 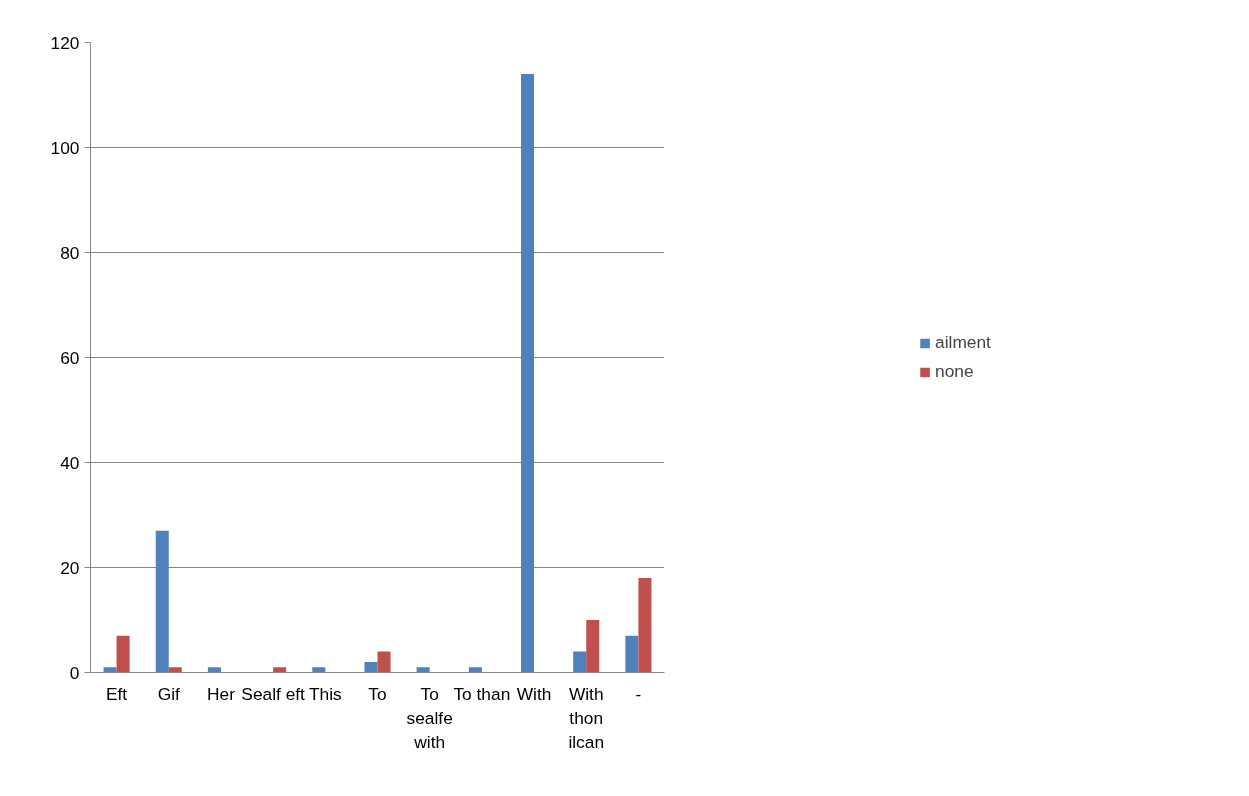 What do you see at coordinates (70, 252) in the screenshot?
I see `y-tick-label: 80` at bounding box center [70, 252].